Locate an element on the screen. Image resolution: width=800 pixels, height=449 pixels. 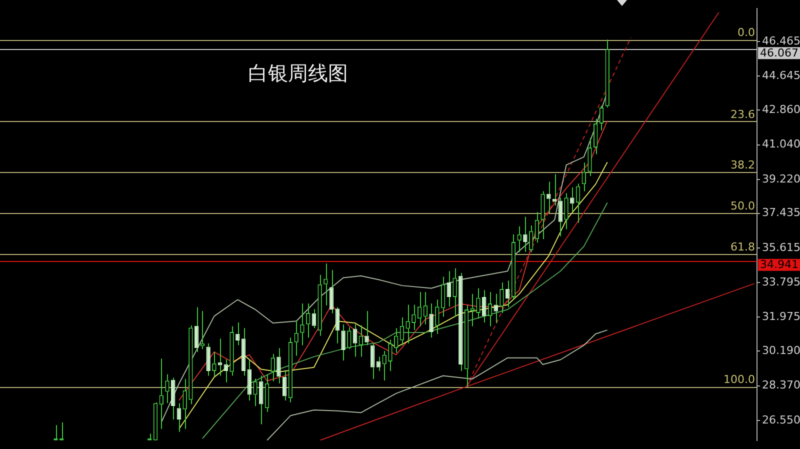
y-tick-label: 37.435 is located at coordinates (781, 213).